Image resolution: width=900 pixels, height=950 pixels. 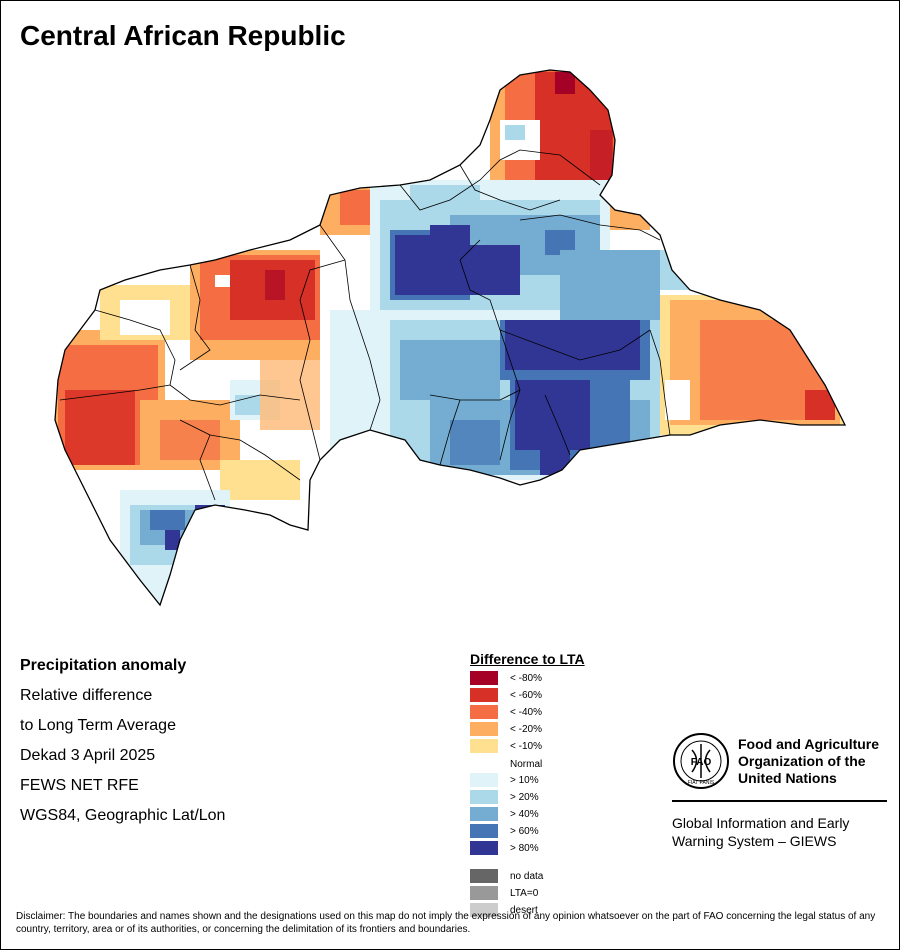 What do you see at coordinates (506, 695) in the screenshot?
I see `legend-item: < -60%` at bounding box center [506, 695].